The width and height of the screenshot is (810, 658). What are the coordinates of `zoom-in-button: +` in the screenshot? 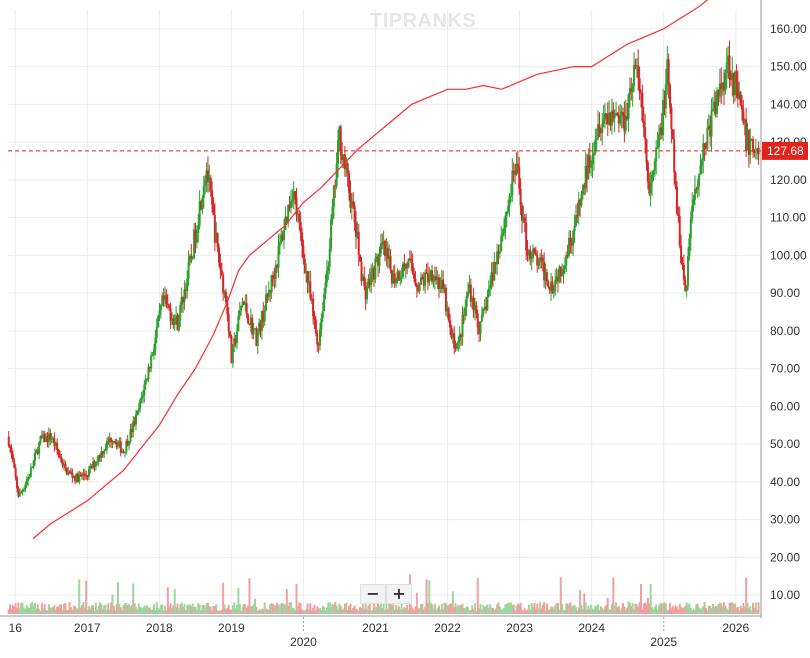 It's located at (399, 594).